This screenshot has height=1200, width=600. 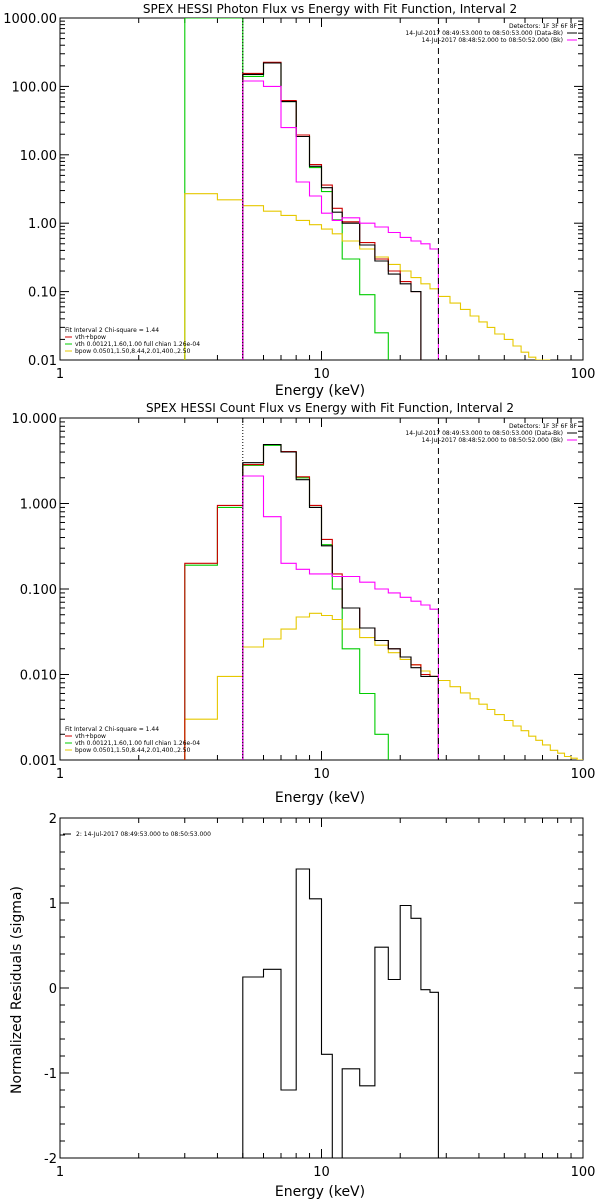 I want to click on y-tick-label: 1, so click(x=53, y=904).